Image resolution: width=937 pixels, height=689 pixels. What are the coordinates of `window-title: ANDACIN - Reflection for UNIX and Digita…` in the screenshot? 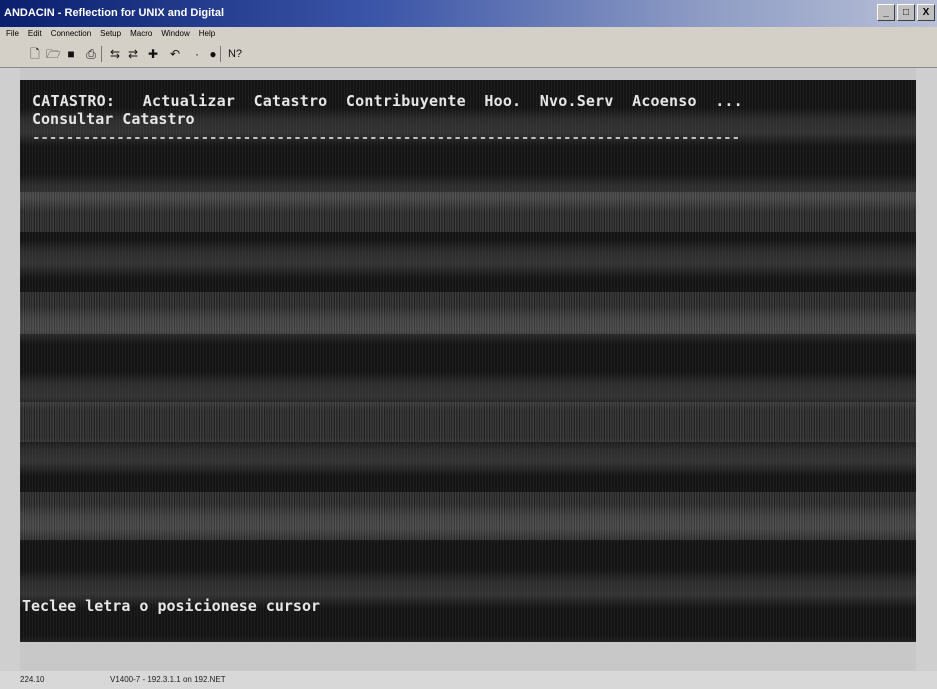 It's located at (114, 13).